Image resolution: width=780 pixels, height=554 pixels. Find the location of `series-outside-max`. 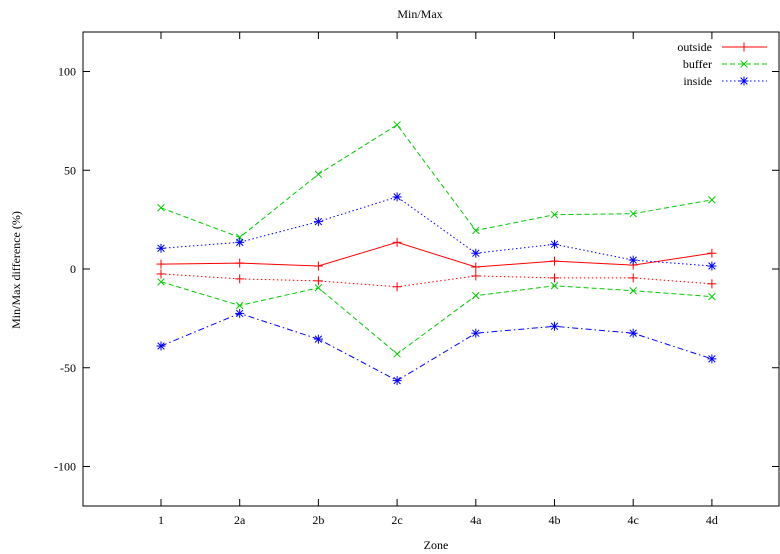

series-outside-max is located at coordinates (436, 254).